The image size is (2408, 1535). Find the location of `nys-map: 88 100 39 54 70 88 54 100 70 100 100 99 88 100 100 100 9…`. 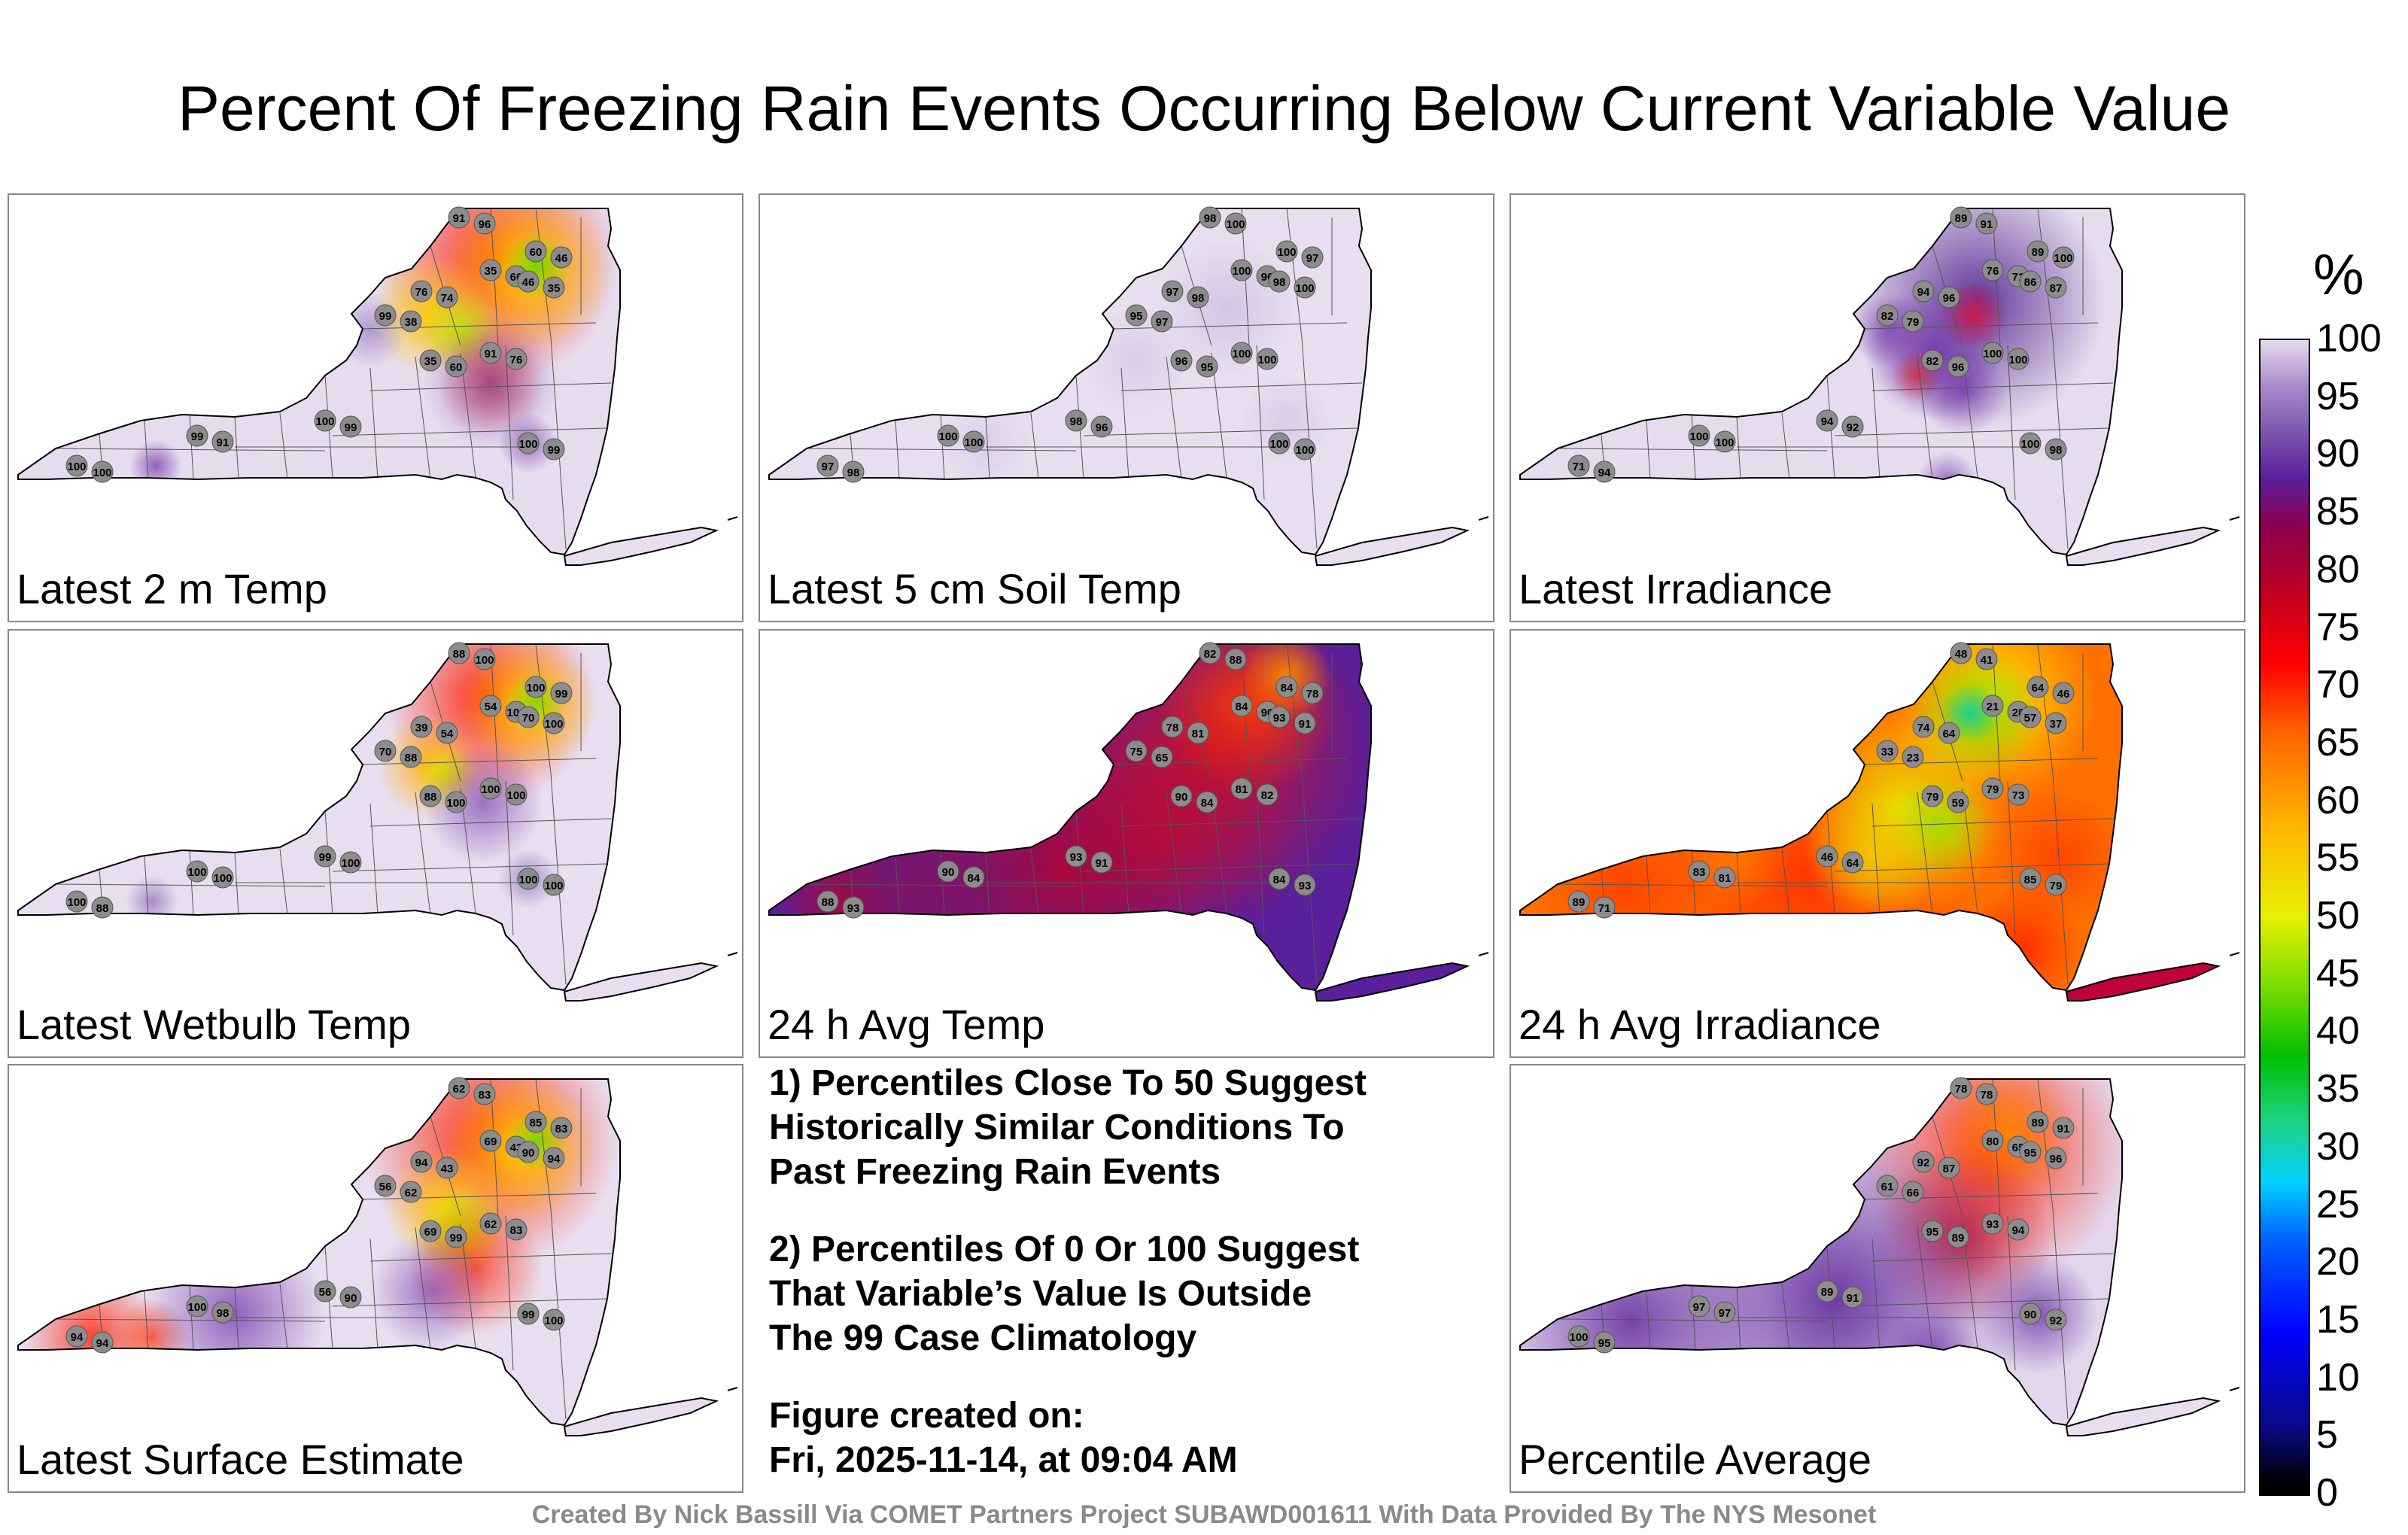

nys-map: 88 100 39 54 70 88 54 100 70 100 100 99 88 100 100 100 9… is located at coordinates (377, 822).